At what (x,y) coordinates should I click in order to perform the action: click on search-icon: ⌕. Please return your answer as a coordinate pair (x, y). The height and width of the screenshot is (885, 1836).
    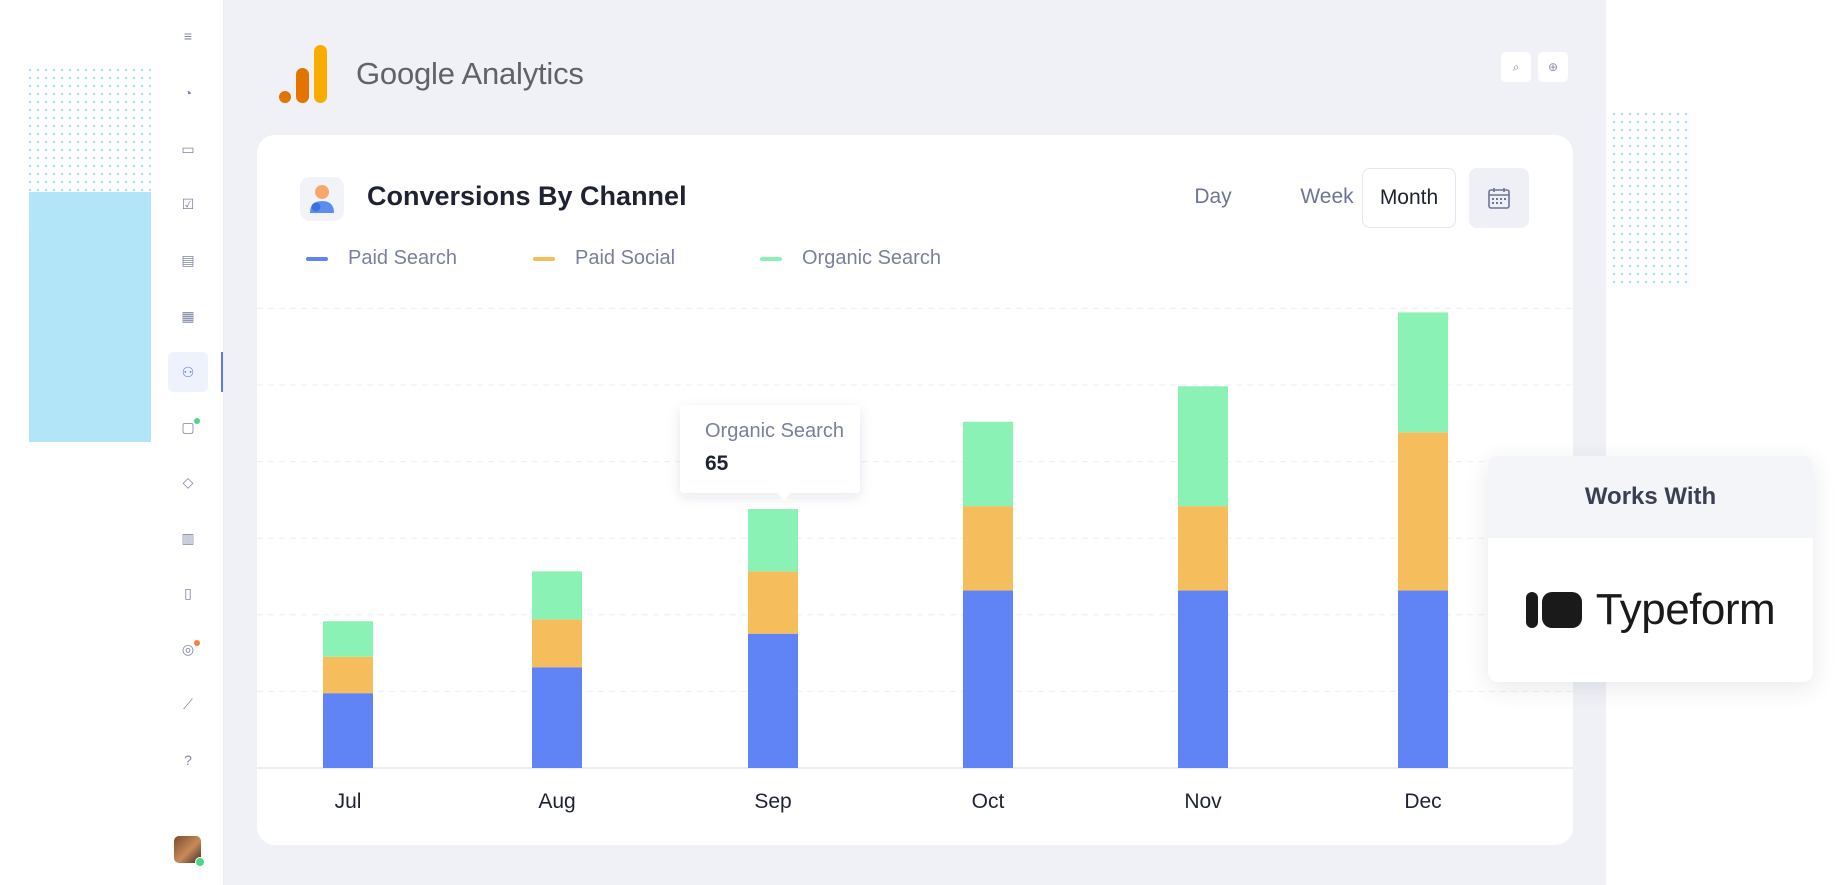
    Looking at the image, I should click on (1516, 66).